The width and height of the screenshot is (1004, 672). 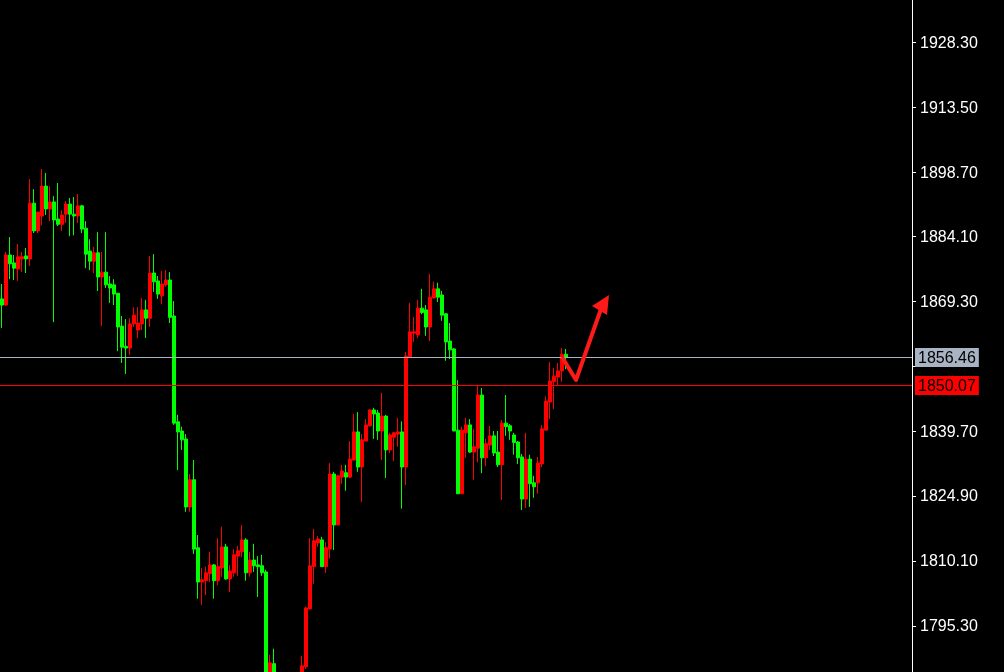 I want to click on y-tick-label: 1898.70, so click(x=949, y=172).